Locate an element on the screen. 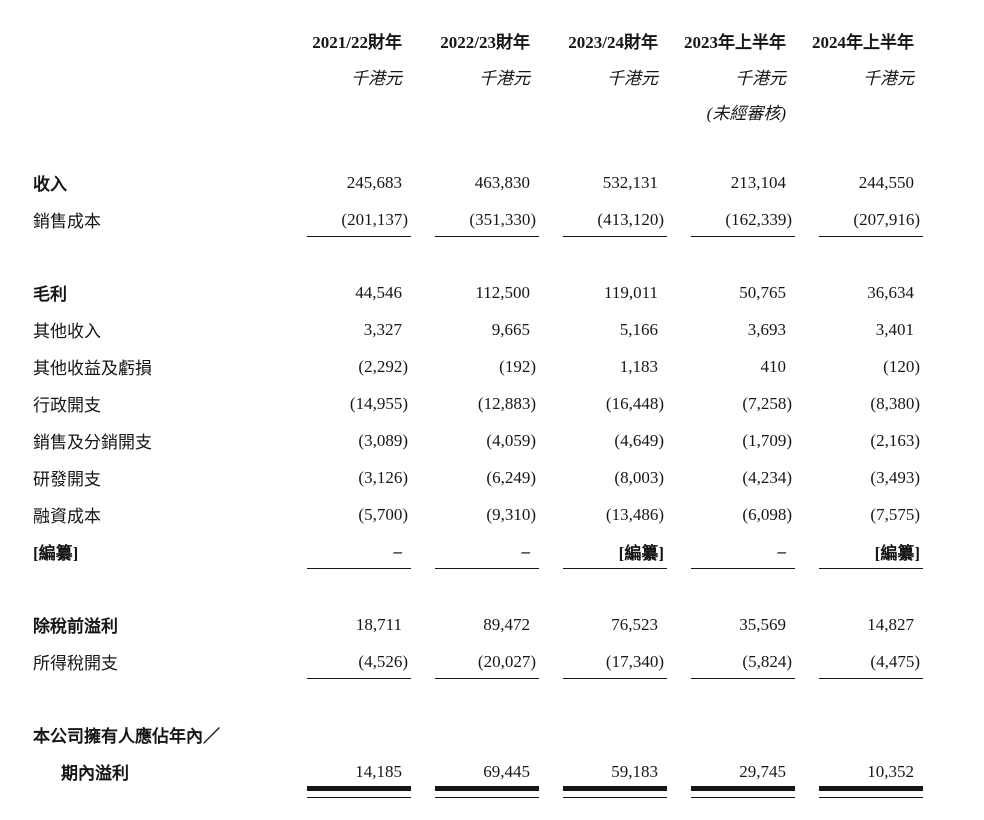 The width and height of the screenshot is (984, 820). value-cell: (17,340) is located at coordinates (603, 661).